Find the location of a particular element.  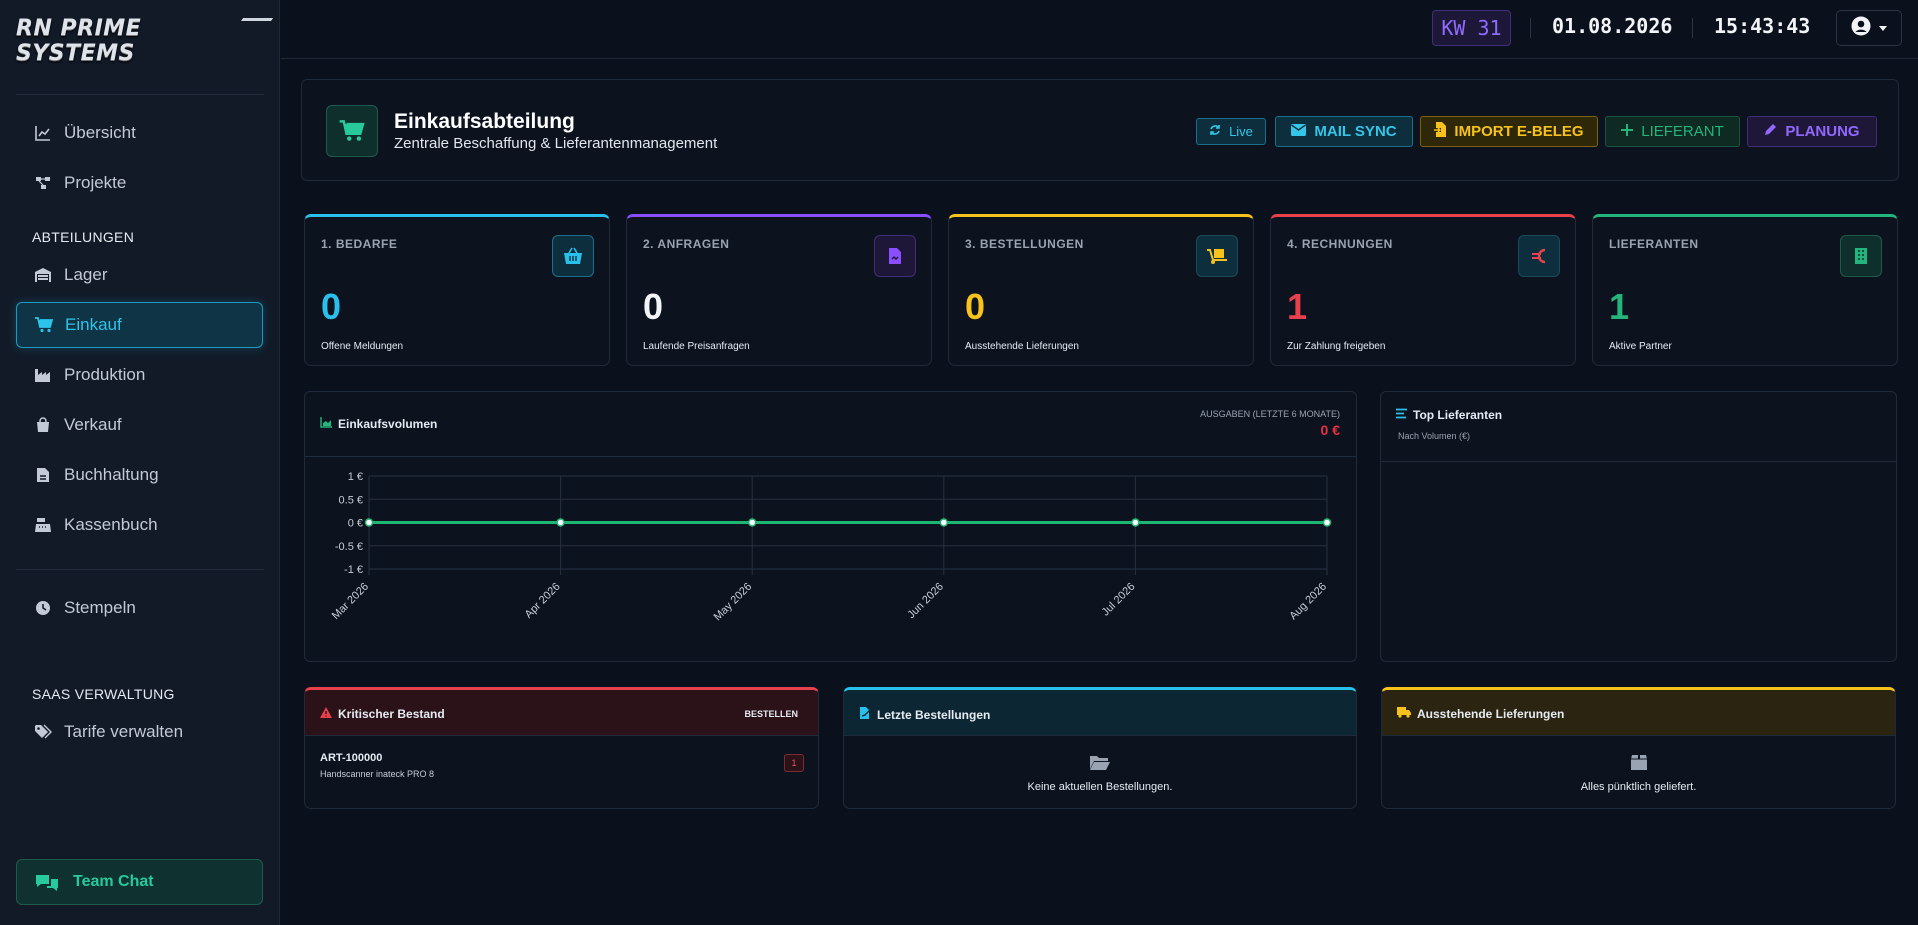

live-toggle-button: Live is located at coordinates (1231, 131).